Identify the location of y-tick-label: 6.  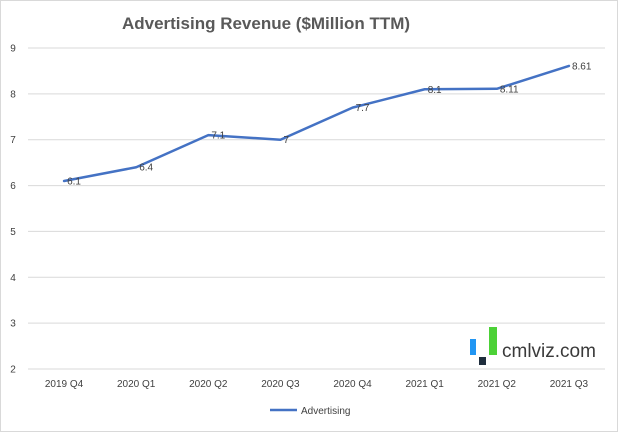
(13, 186).